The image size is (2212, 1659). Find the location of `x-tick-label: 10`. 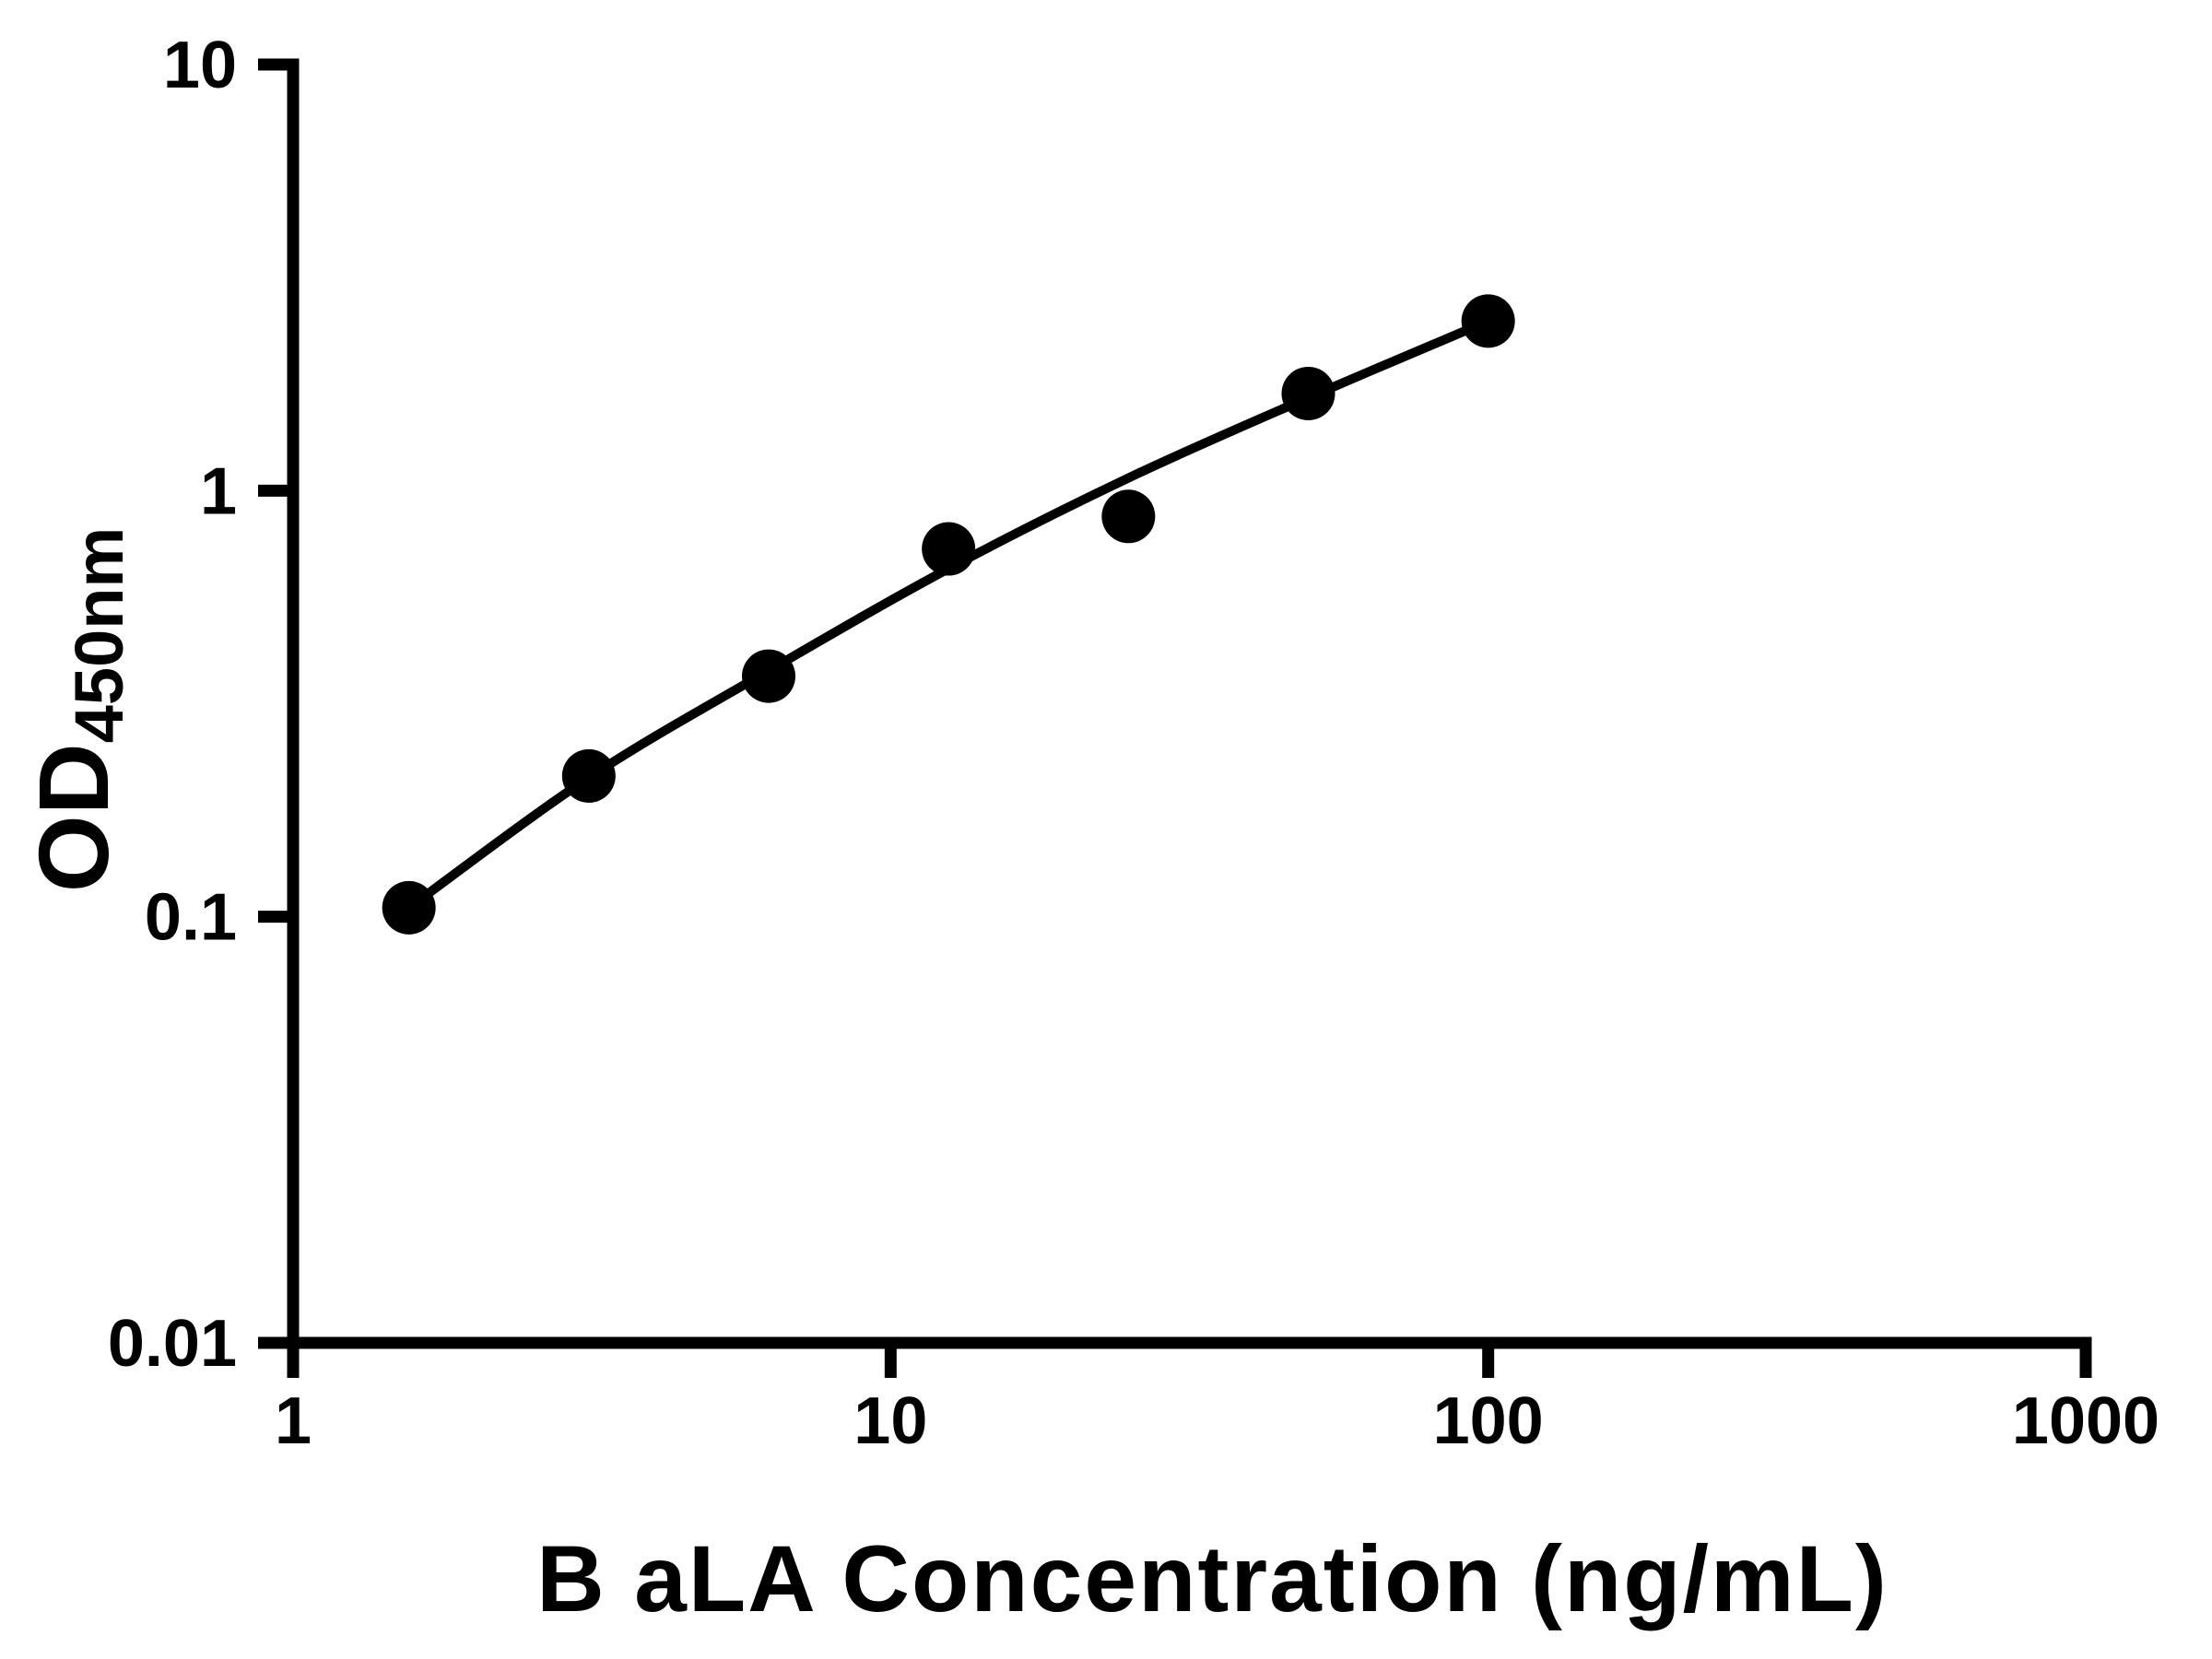

x-tick-label: 10 is located at coordinates (890, 1421).